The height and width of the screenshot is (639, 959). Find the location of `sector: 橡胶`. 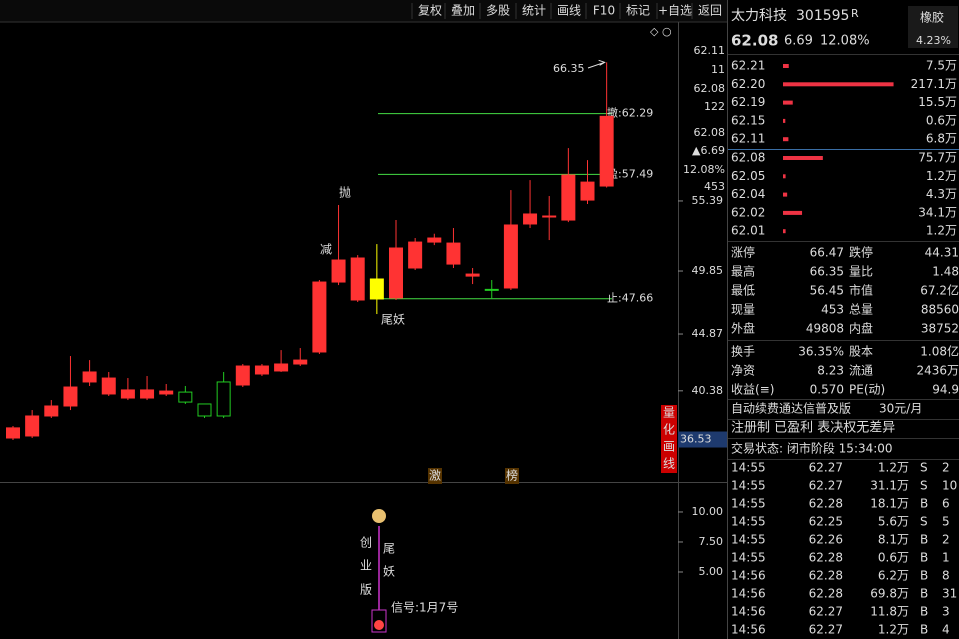

sector: 橡胶 is located at coordinates (932, 17).